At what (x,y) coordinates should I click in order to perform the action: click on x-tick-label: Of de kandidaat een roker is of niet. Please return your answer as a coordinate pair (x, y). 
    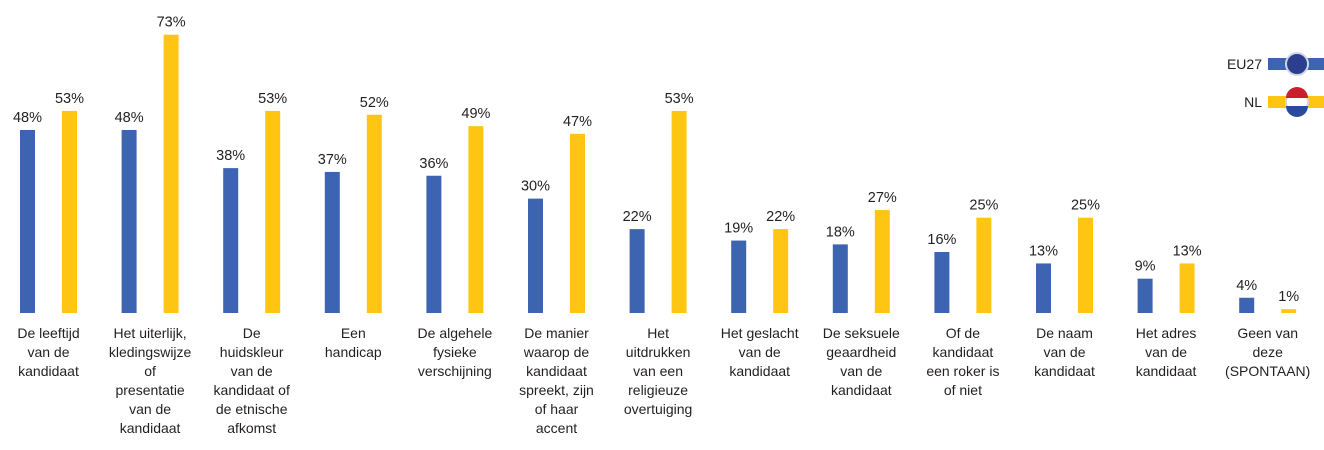
    Looking at the image, I should click on (962, 361).